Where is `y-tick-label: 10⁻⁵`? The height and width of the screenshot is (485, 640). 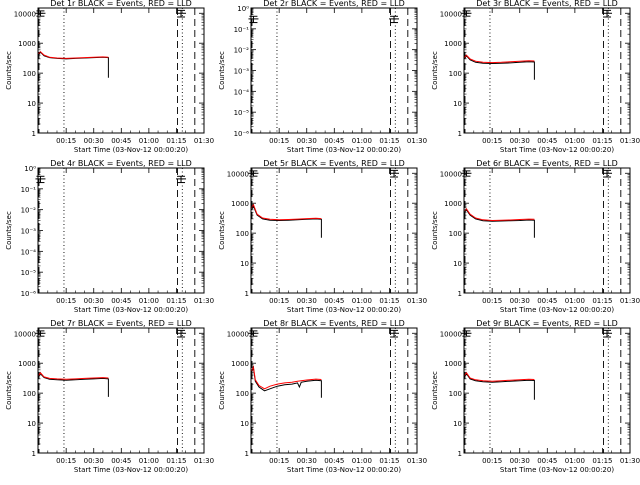 y-tick-label: 10⁻⁵ is located at coordinates (29, 273).